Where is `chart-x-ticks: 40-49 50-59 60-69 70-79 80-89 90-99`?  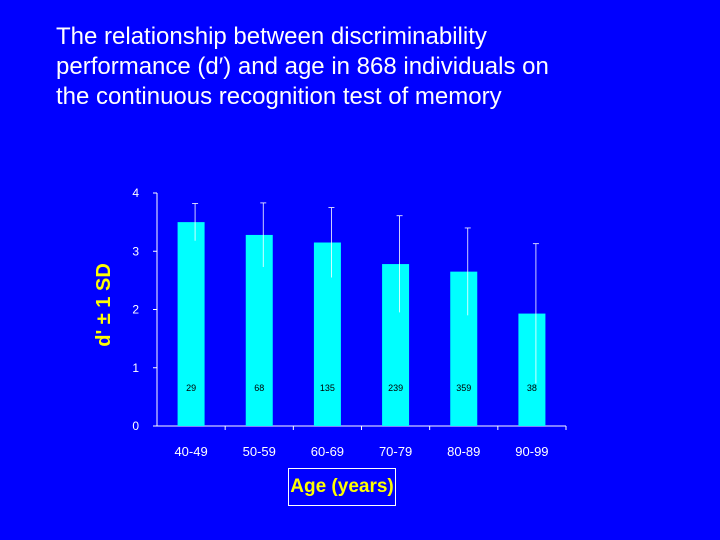 chart-x-ticks: 40-49 50-59 60-69 70-79 80-89 90-99 is located at coordinates (370, 442).